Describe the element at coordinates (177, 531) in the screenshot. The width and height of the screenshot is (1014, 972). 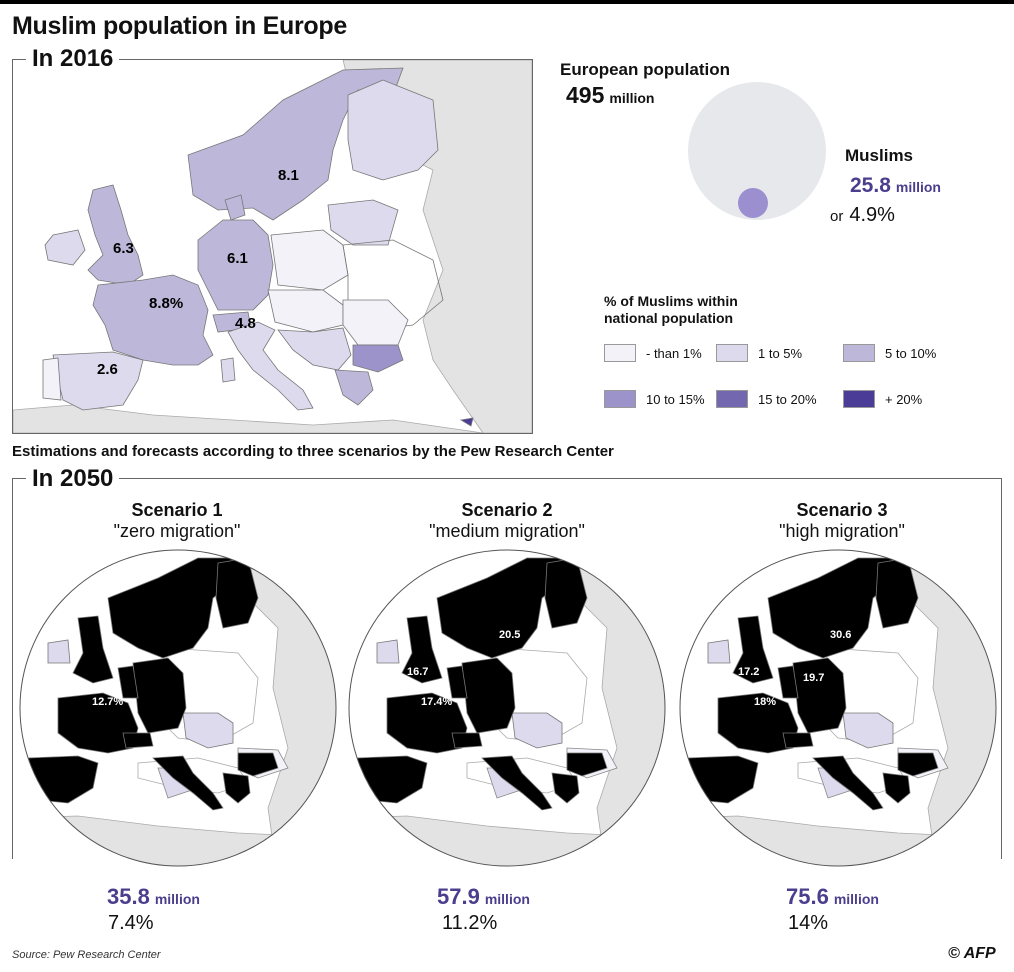
I see `scenario-1-subtitle: "zero migration"` at that location.